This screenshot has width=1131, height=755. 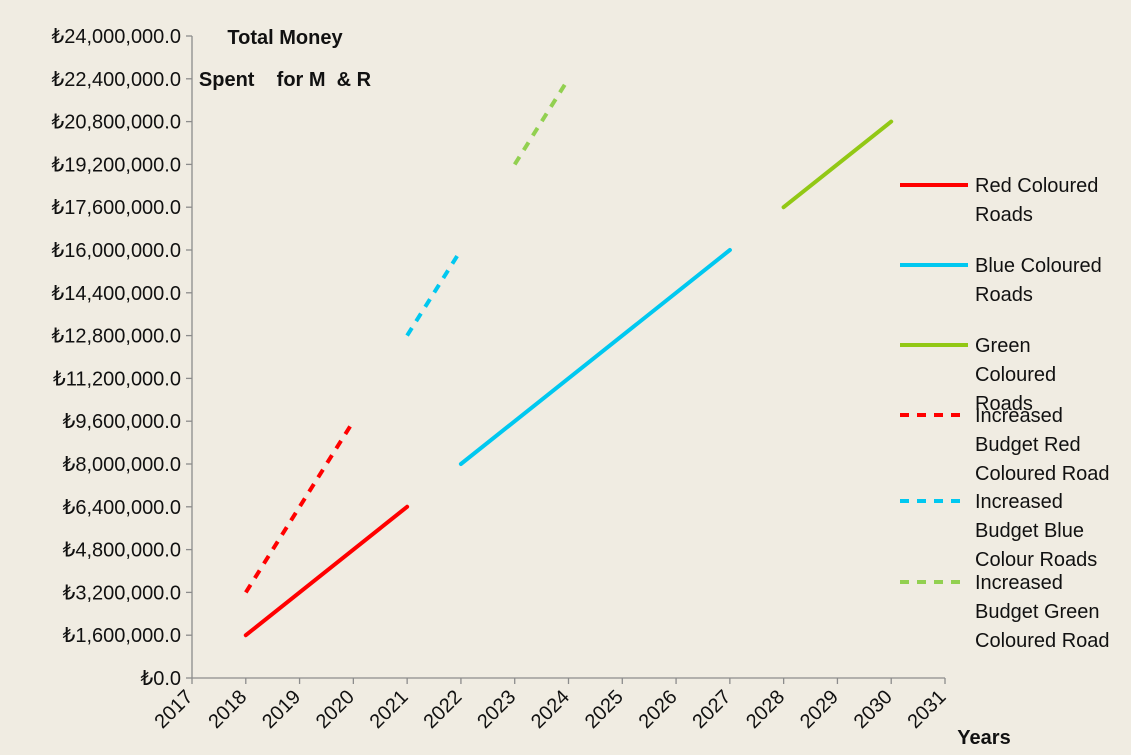 What do you see at coordinates (122, 508) in the screenshot?
I see `y-tick-label: ₺6,400,000.0` at bounding box center [122, 508].